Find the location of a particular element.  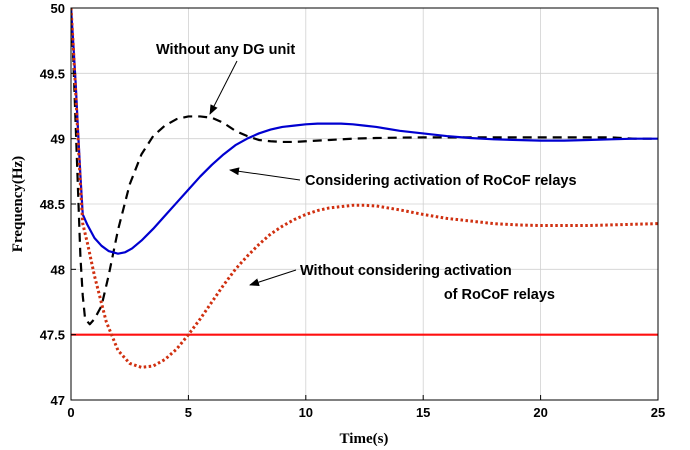

annotation-rocof: Considering activation of RoCoF relays is located at coordinates (403, 178).